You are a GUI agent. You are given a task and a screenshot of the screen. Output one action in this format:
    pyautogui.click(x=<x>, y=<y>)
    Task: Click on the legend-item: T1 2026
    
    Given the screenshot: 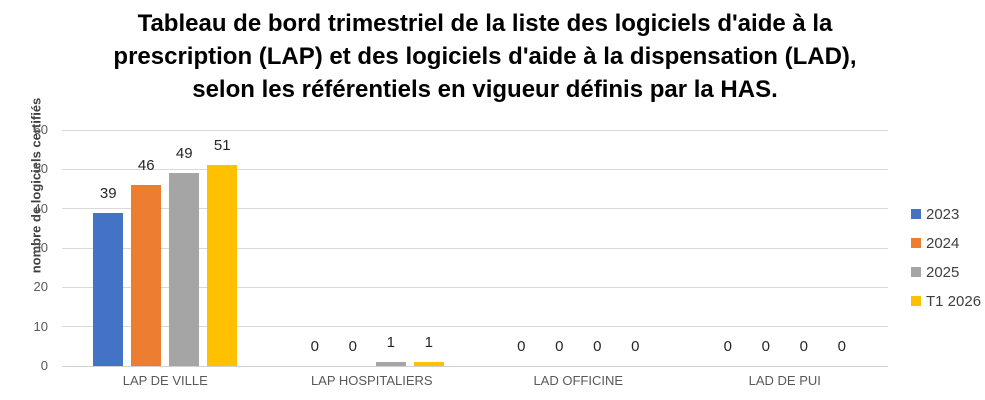 What is the action you would take?
    pyautogui.click(x=946, y=301)
    